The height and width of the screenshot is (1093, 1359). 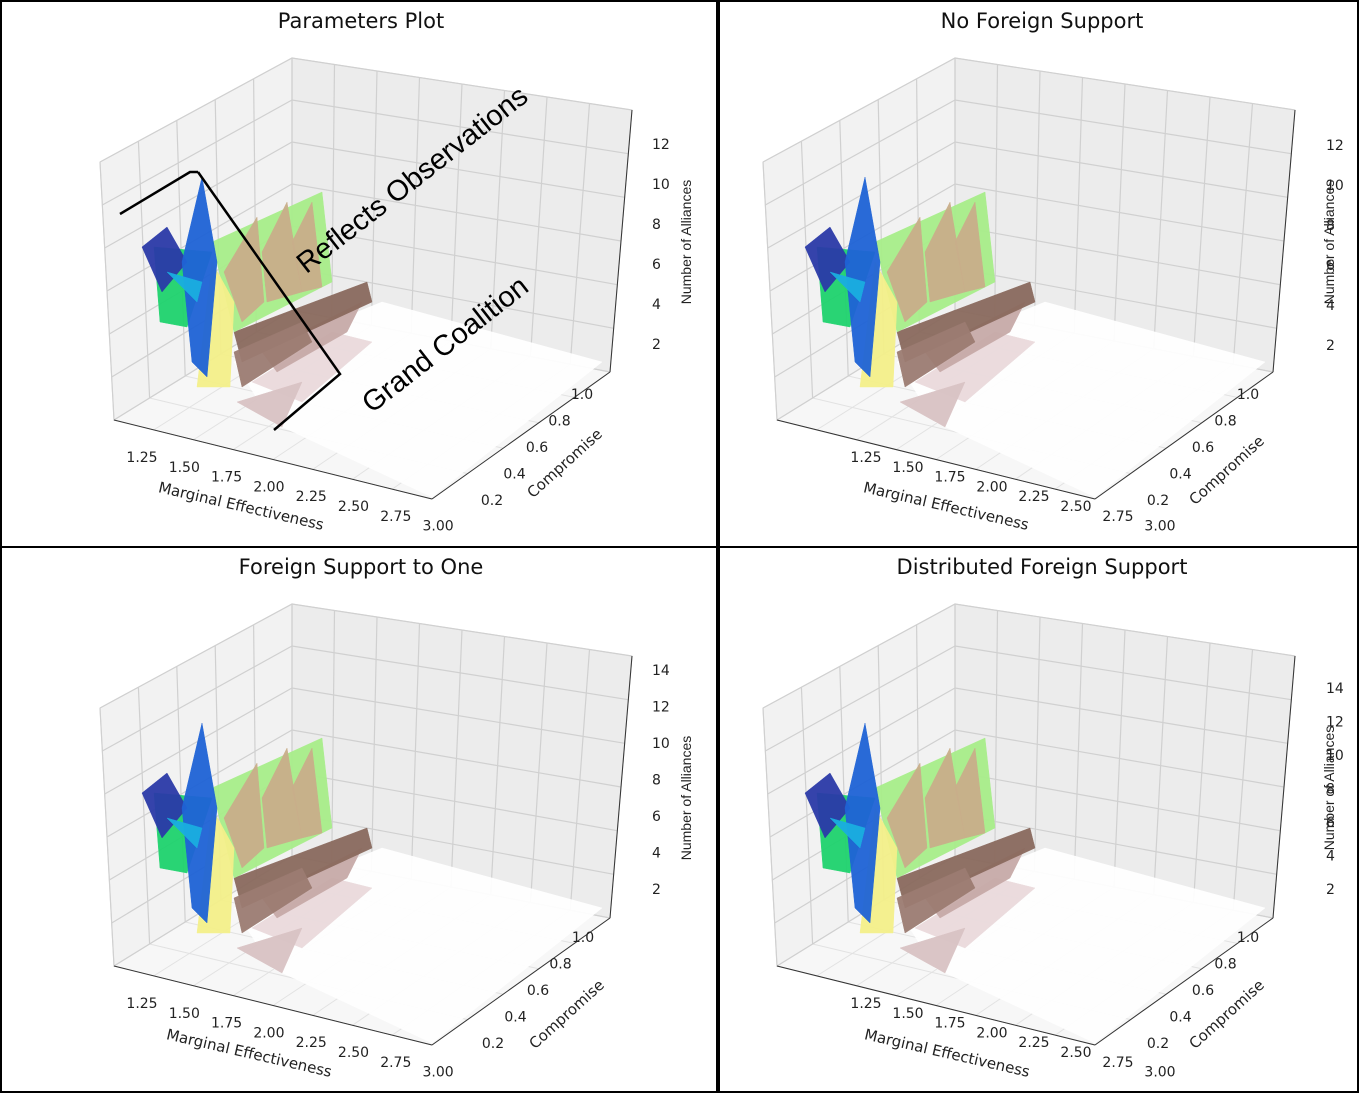 I want to click on y-axis-label: Compromise, so click(x=564, y=463).